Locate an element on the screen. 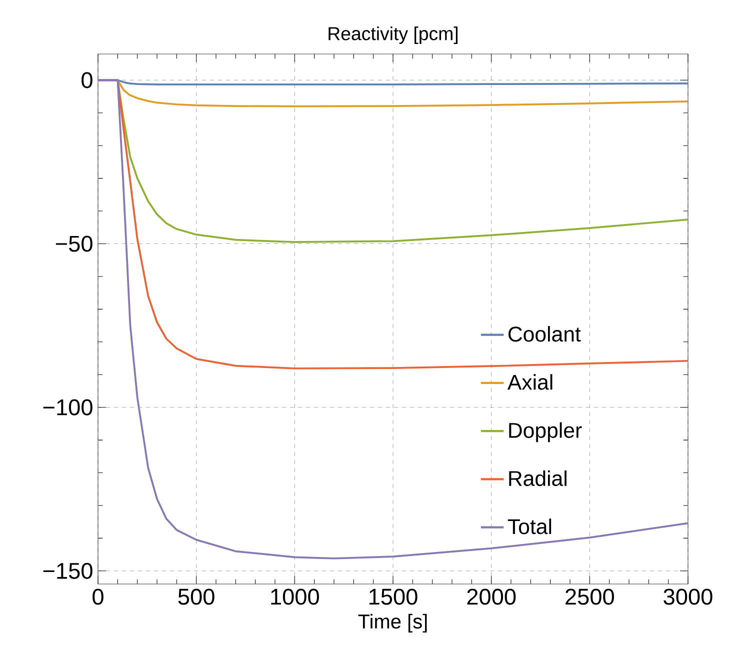  x-tick-label: 0 is located at coordinates (98, 596).